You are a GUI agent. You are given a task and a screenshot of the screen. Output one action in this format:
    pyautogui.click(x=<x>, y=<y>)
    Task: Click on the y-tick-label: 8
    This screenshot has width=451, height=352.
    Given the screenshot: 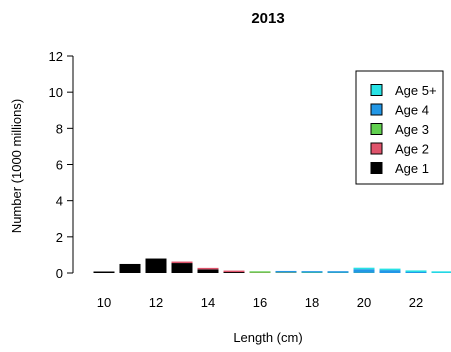 What is the action you would take?
    pyautogui.click(x=59, y=128)
    